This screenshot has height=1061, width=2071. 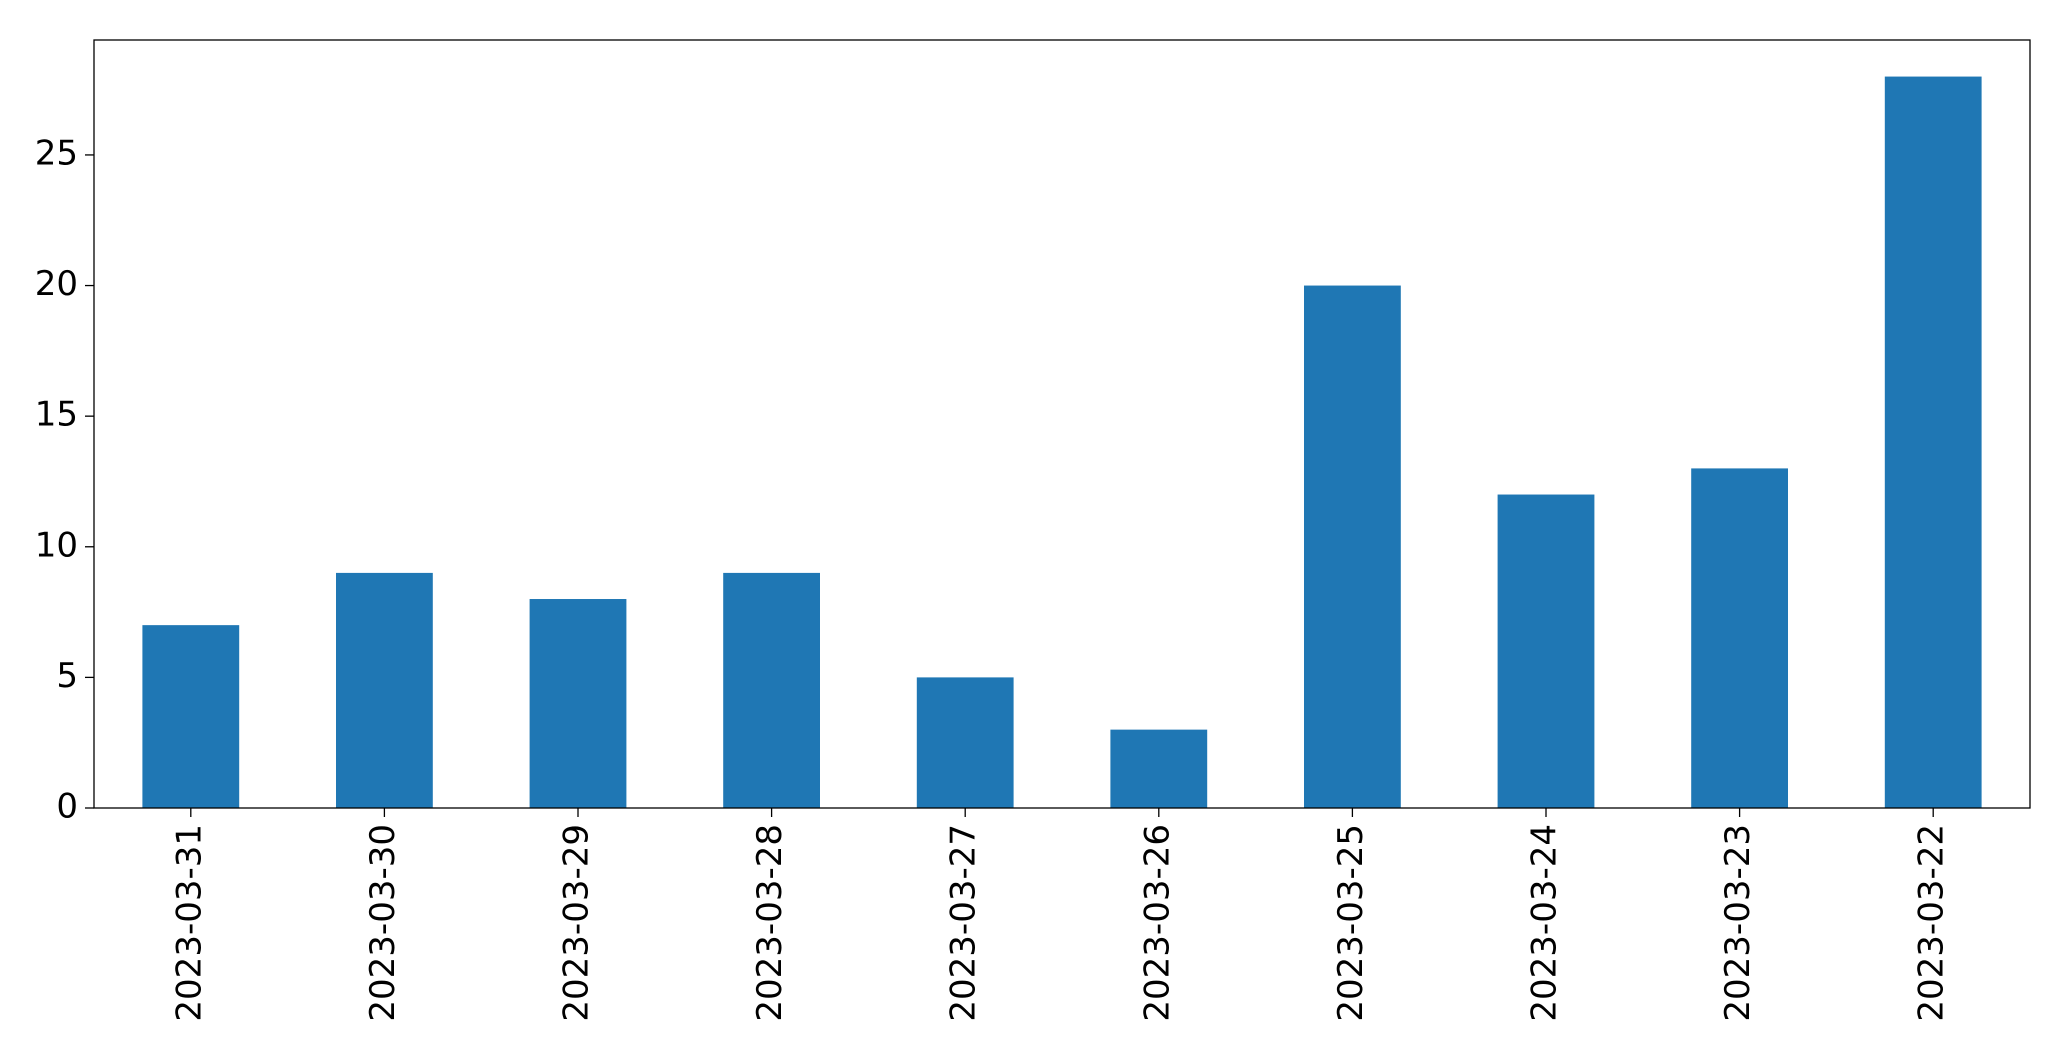 What do you see at coordinates (67, 807) in the screenshot?
I see `y-tick-label: 0` at bounding box center [67, 807].